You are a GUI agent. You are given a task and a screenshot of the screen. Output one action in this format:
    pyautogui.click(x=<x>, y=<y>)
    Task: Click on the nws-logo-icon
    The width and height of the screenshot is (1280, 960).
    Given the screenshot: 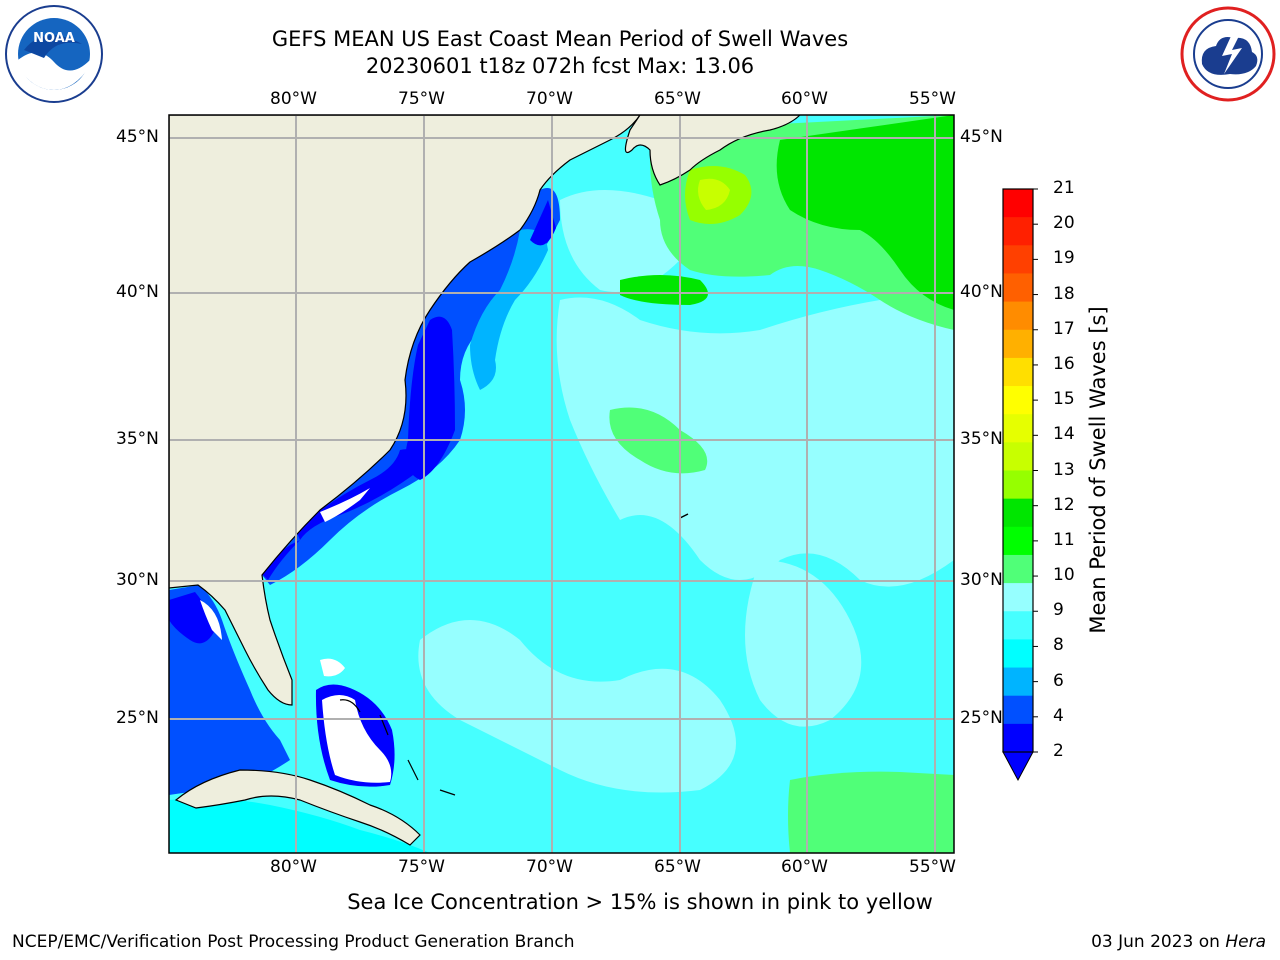 What is the action you would take?
    pyautogui.click(x=1228, y=54)
    